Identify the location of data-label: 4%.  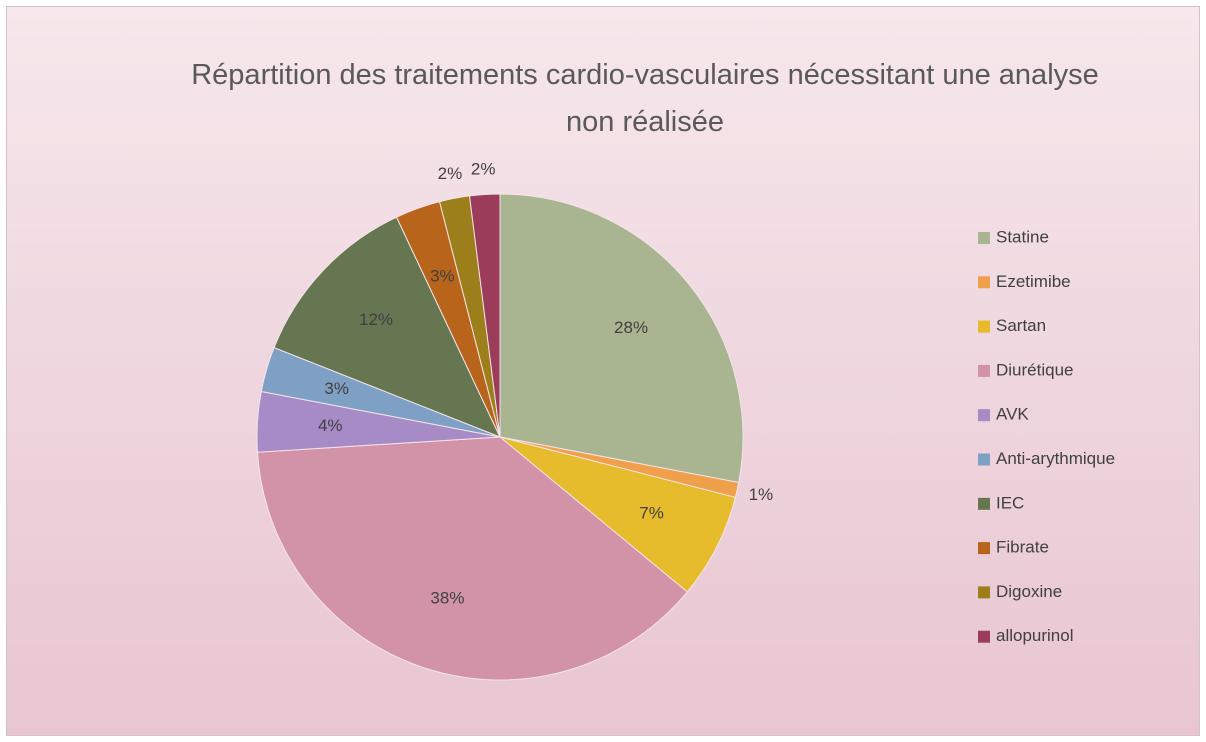
(330, 425).